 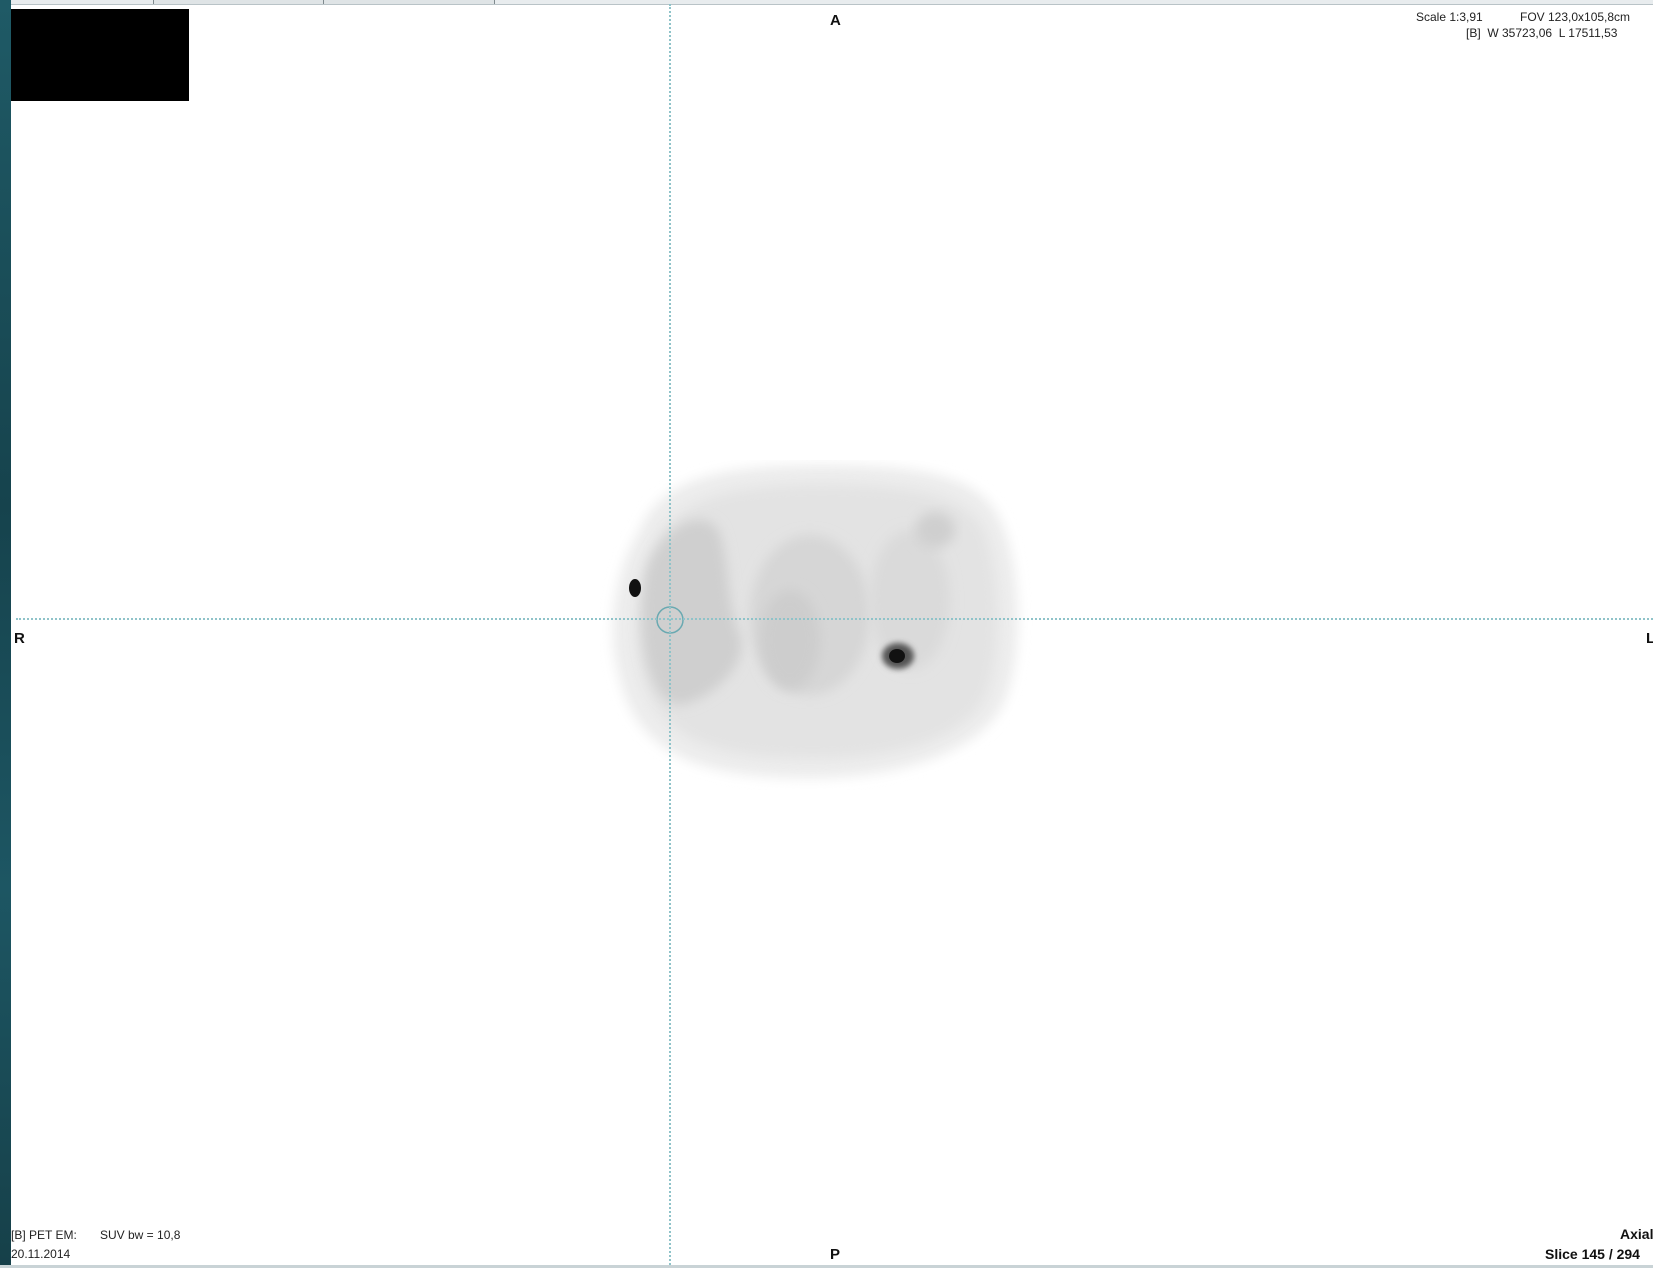 I want to click on hot-lesion-roi, so click(x=635, y=588).